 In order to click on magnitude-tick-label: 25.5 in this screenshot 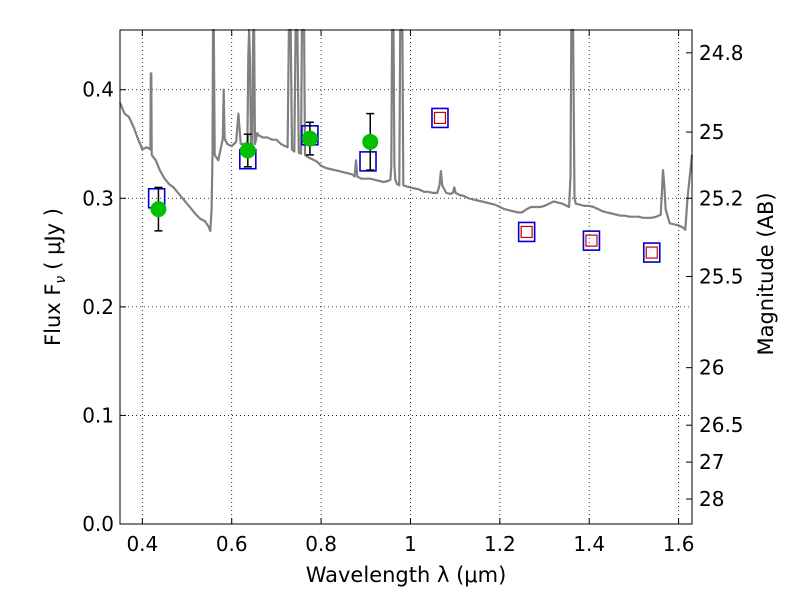, I will do `click(721, 276)`.